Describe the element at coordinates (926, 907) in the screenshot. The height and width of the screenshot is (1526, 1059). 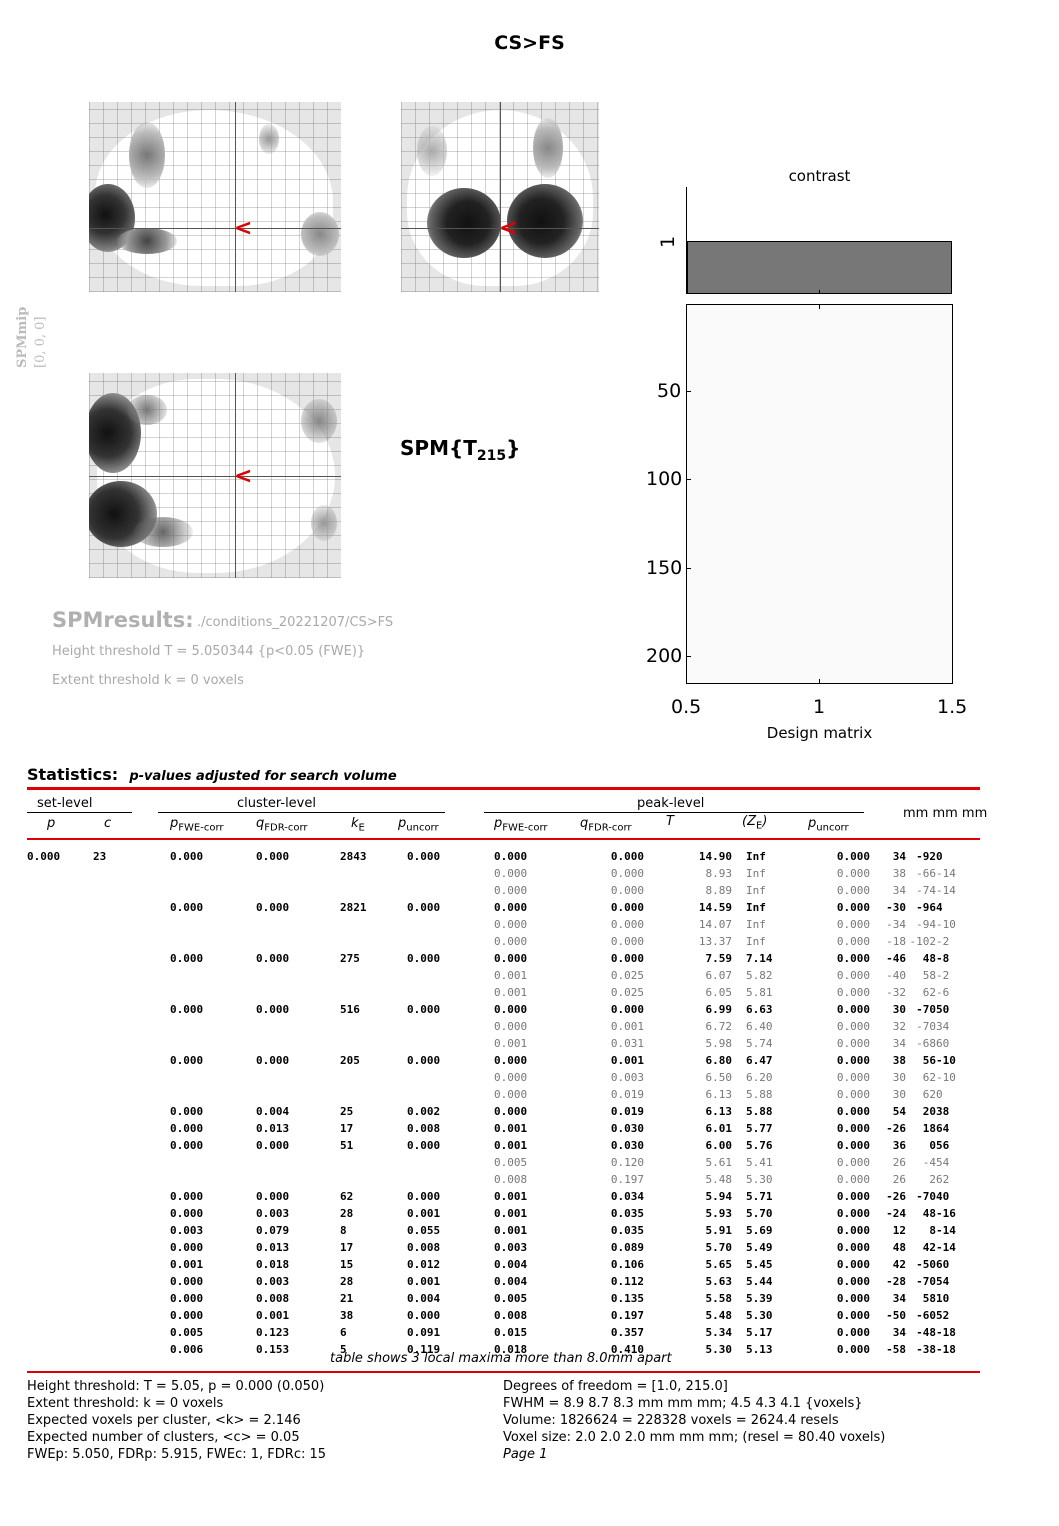
I see `cell-coord-y: -96` at that location.